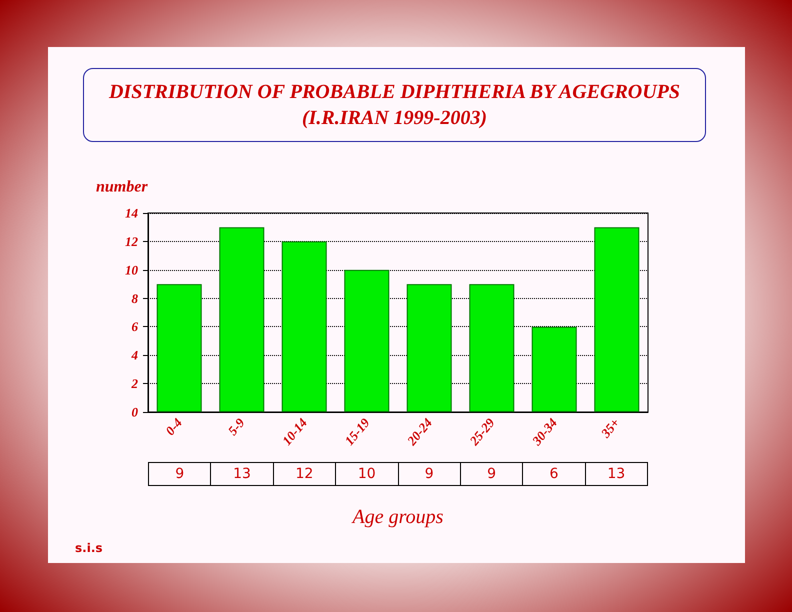 The width and height of the screenshot is (792, 612). Describe the element at coordinates (131, 213) in the screenshot. I see `y-tick-label: 14` at that location.